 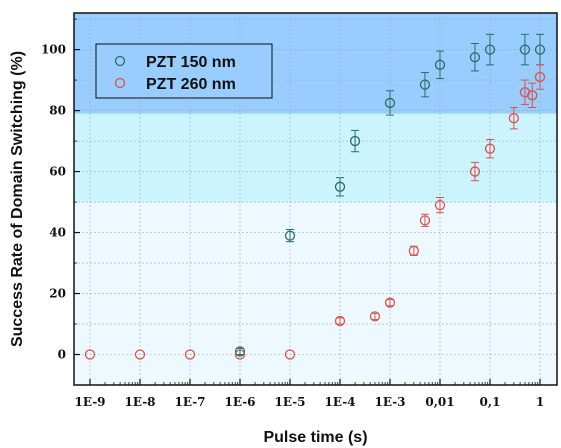 I want to click on y-tick-label: 60, so click(x=57, y=172).